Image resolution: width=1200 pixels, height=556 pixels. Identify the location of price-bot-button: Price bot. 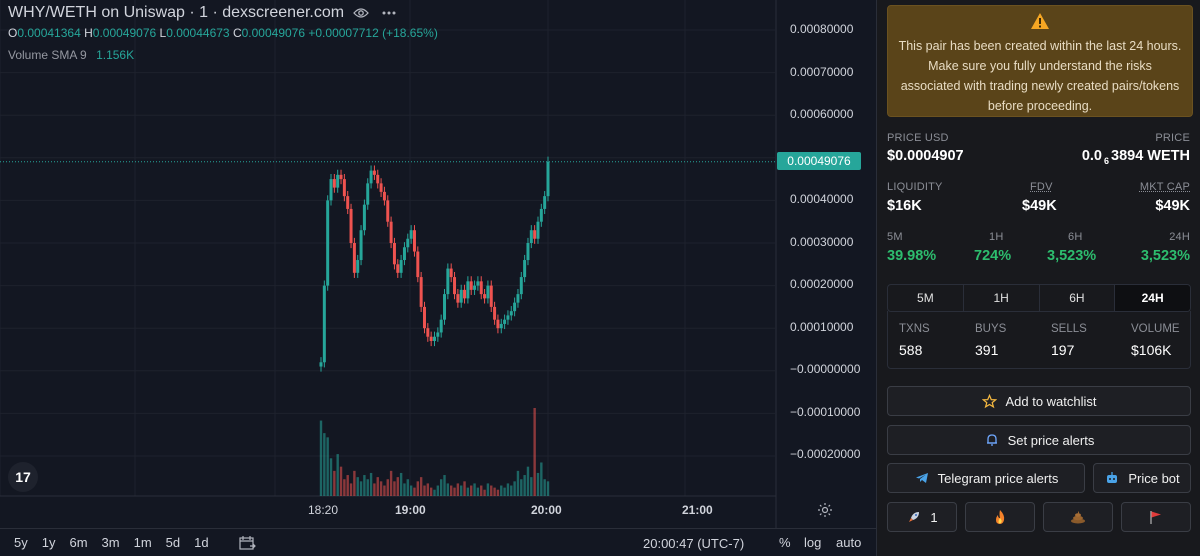
(1142, 478).